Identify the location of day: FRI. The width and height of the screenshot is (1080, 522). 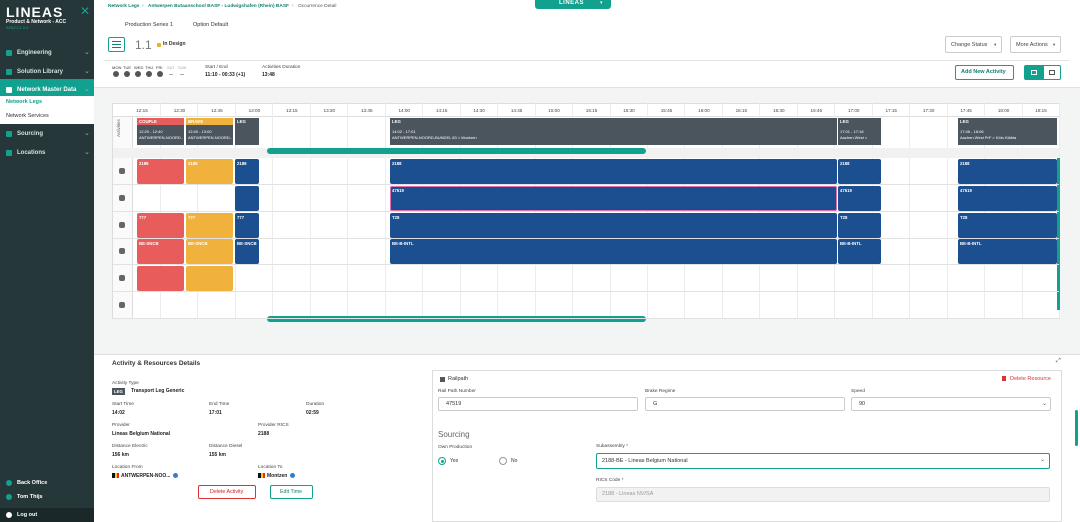
(159, 67).